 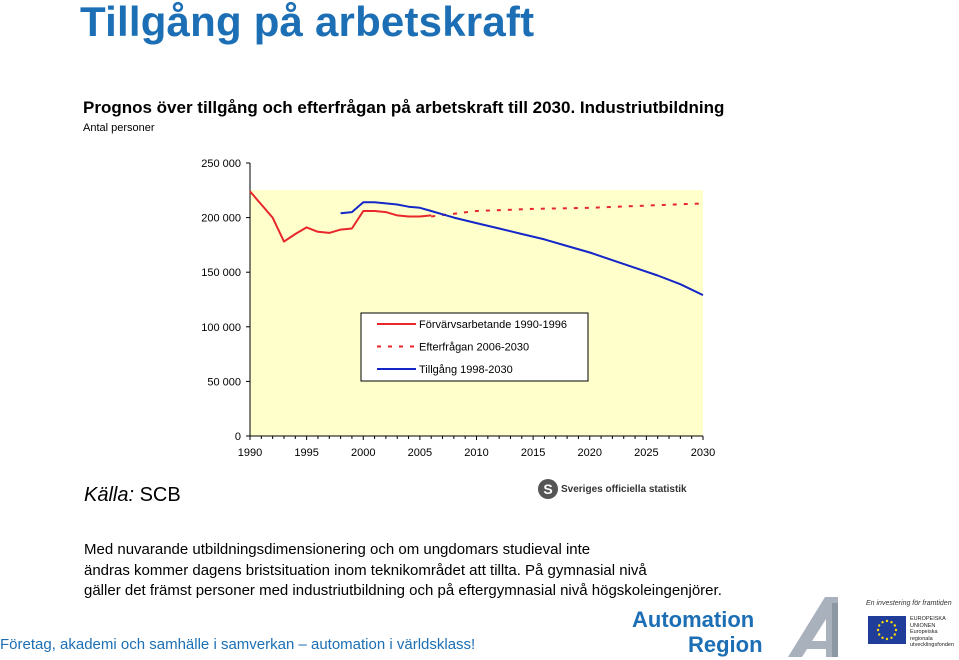 What do you see at coordinates (307, 22) in the screenshot?
I see `page-title: Tillgång på arbetskraft` at bounding box center [307, 22].